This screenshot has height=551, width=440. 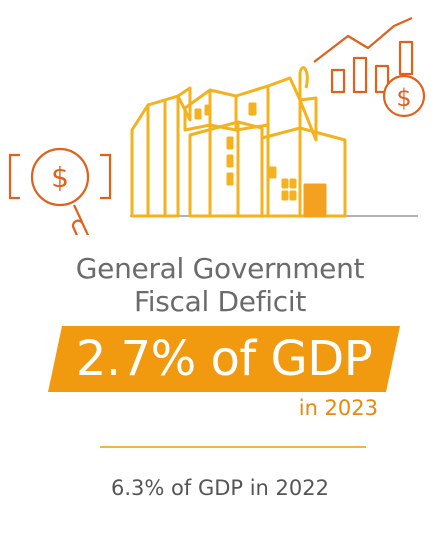 I want to click on banner-shape, so click(x=224, y=359).